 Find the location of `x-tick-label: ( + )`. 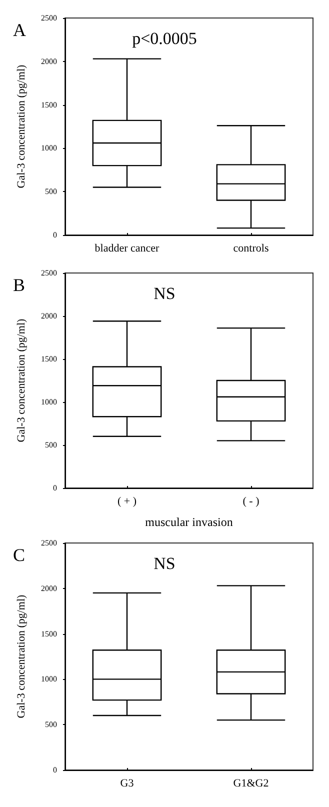

x-tick-label: ( + ) is located at coordinates (127, 502).